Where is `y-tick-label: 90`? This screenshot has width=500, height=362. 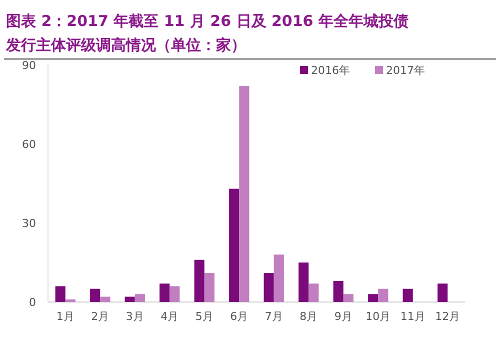 y-tick-label: 90 is located at coordinates (29, 65).